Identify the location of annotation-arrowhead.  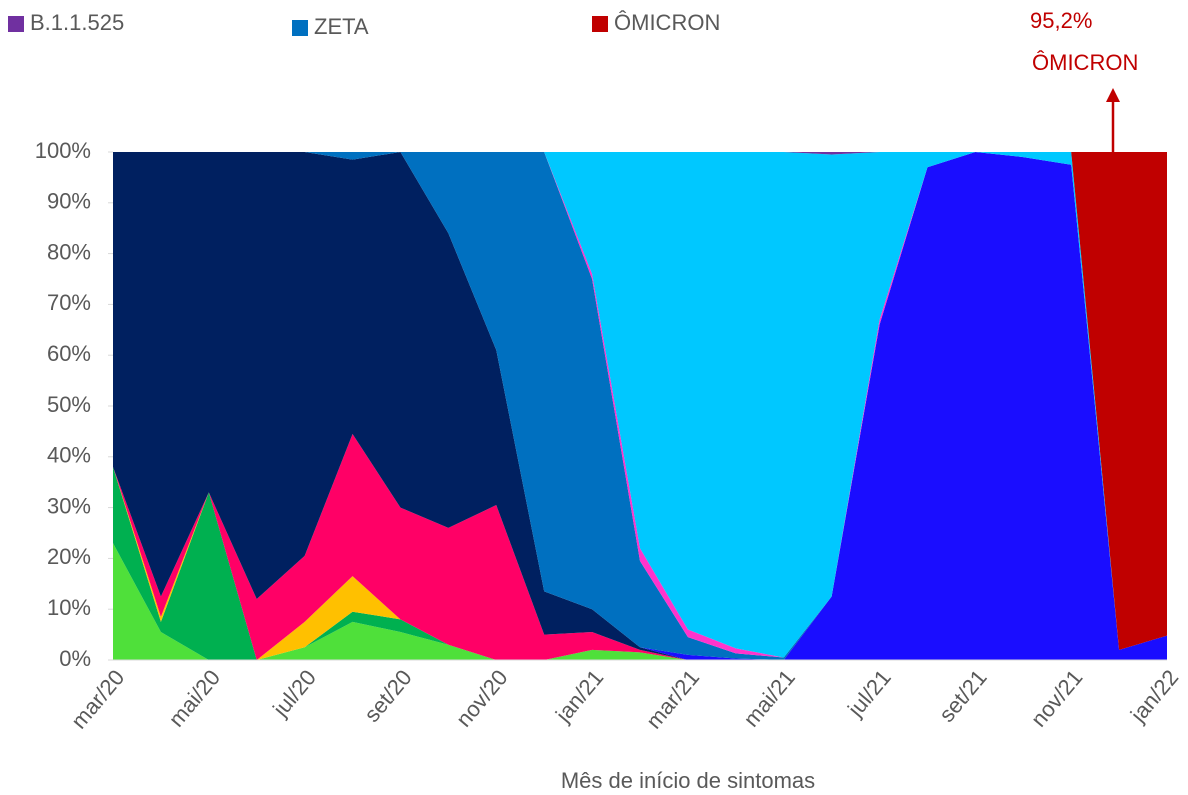
(1113, 95).